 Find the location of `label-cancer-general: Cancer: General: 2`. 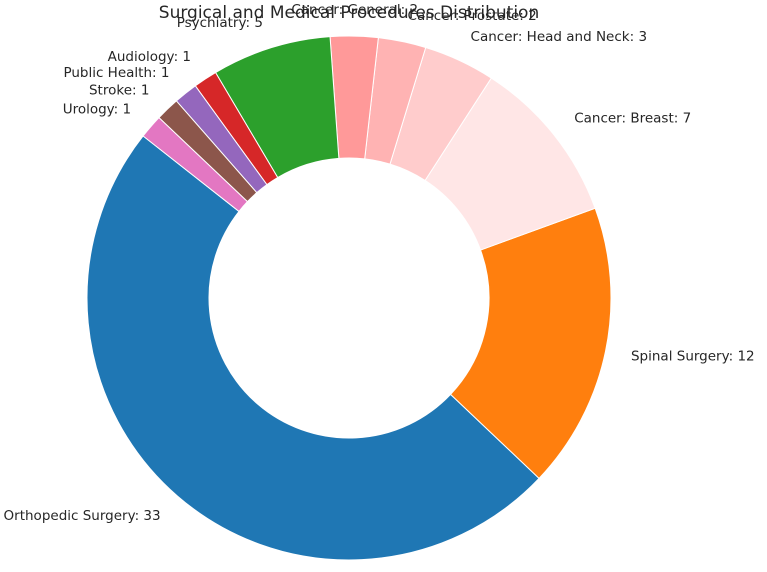

label-cancer-general: Cancer: General: 2 is located at coordinates (354, 10).